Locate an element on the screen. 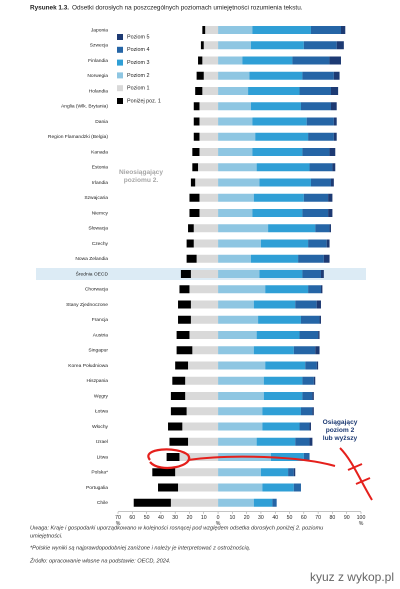 This screenshot has width=400, height=589. x-tick-label: 40 is located at coordinates (275, 518).